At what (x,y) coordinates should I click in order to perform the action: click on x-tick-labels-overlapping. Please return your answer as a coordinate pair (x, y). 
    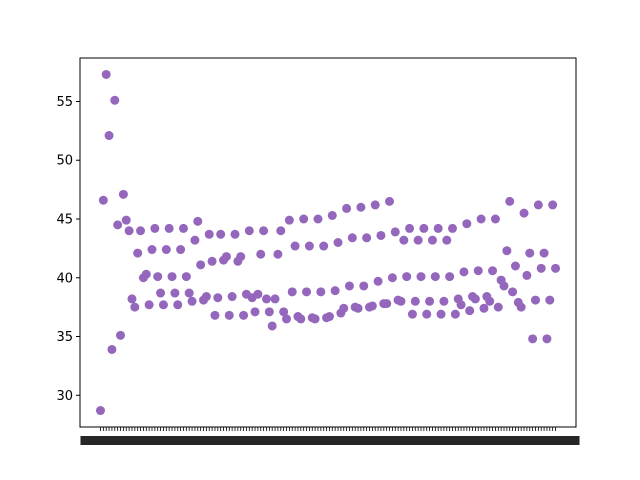
    Looking at the image, I should click on (330, 440).